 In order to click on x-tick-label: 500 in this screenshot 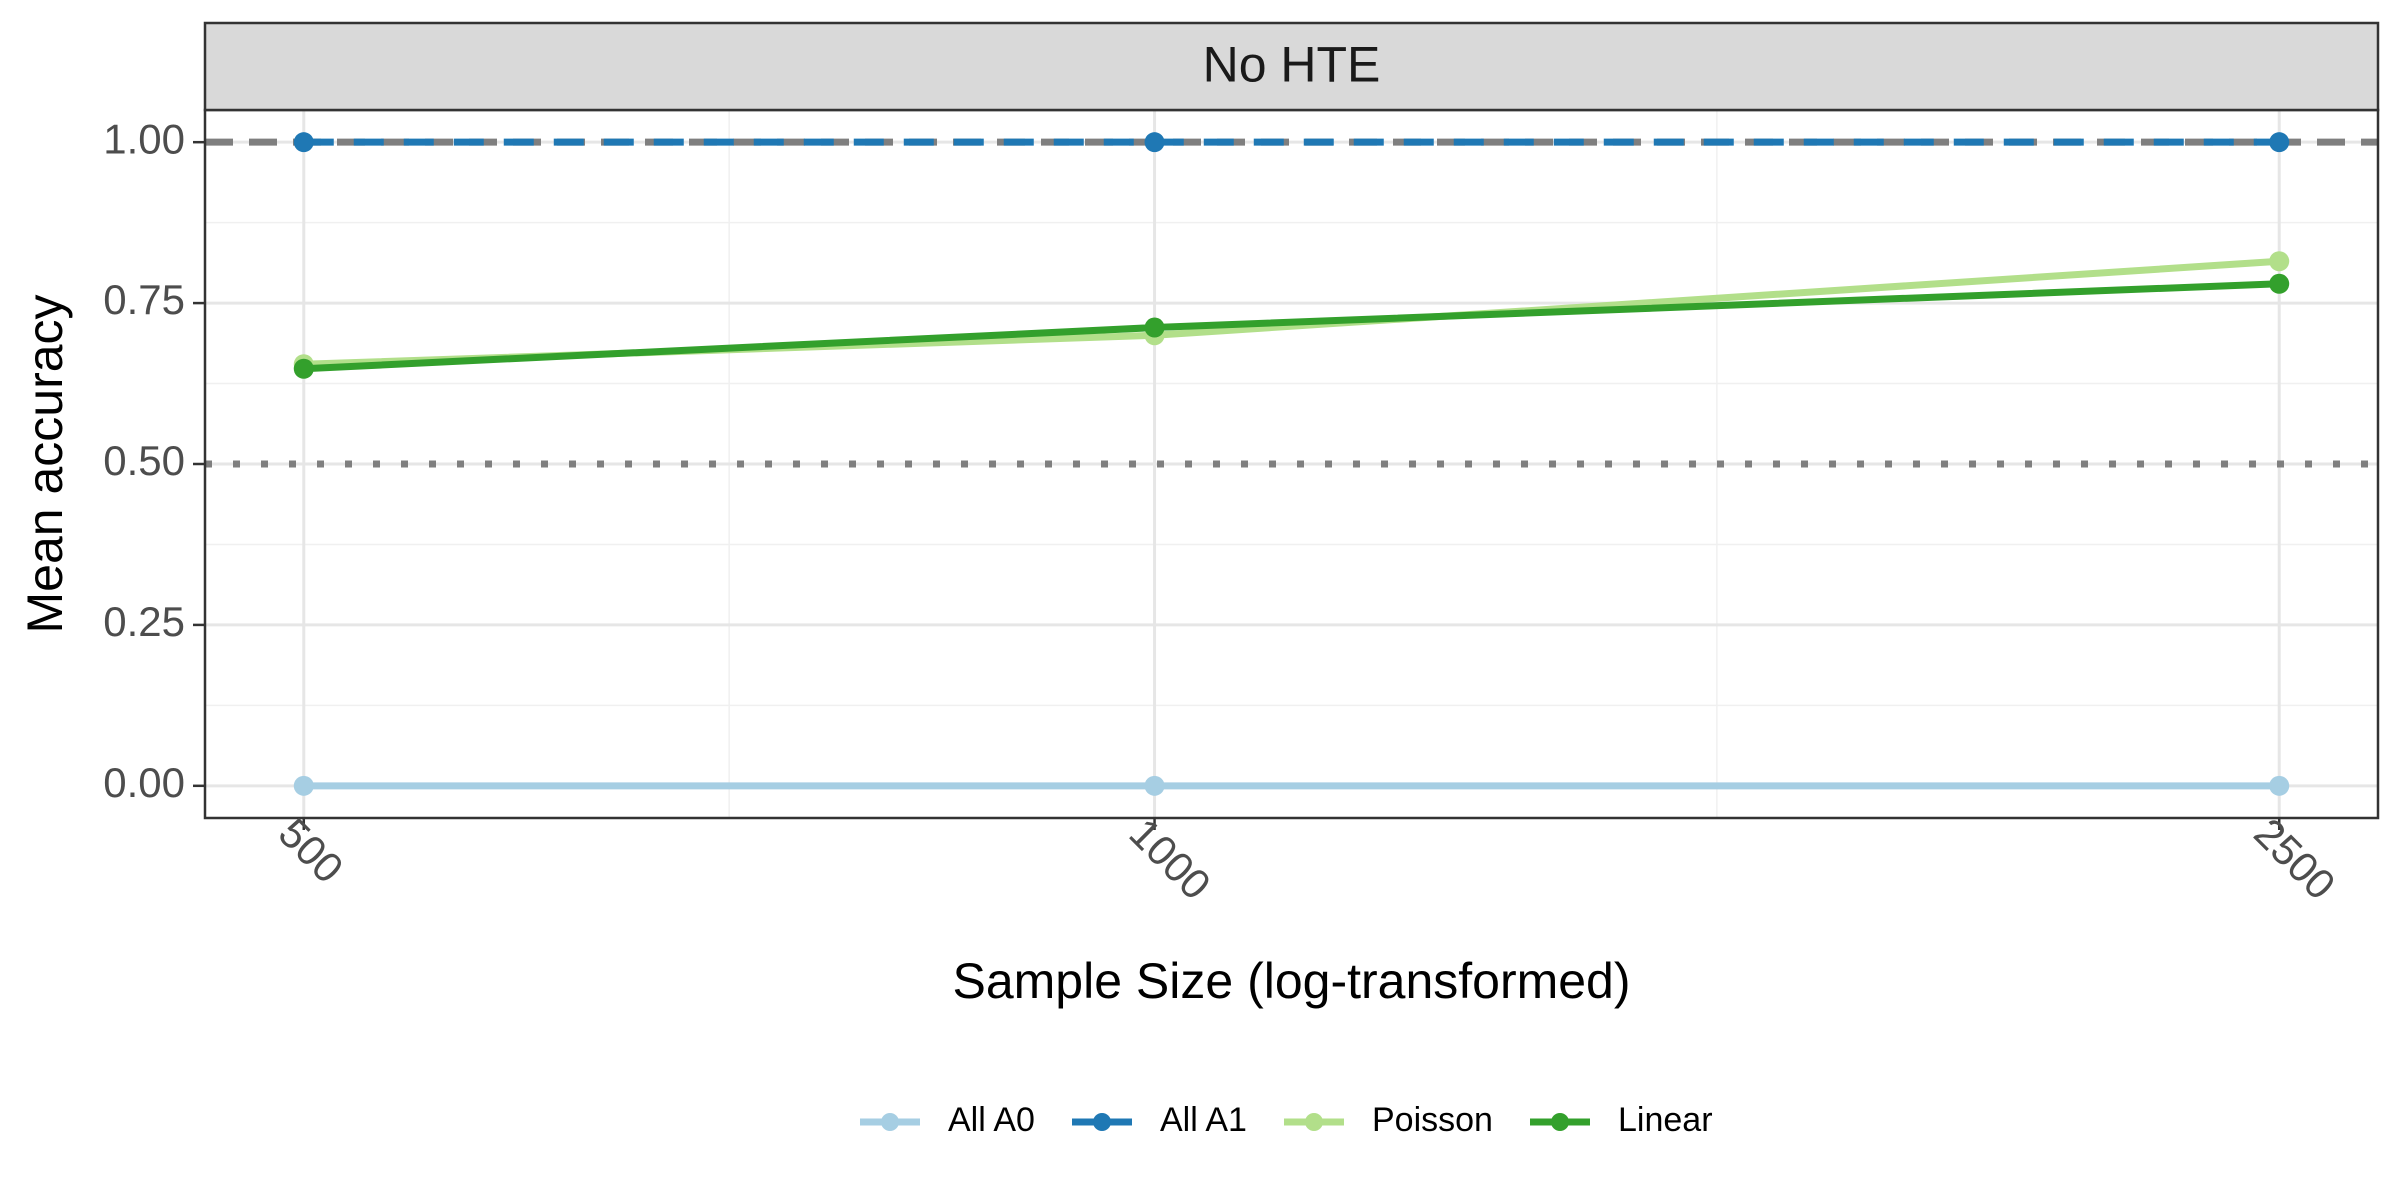, I will do `click(311, 850)`.